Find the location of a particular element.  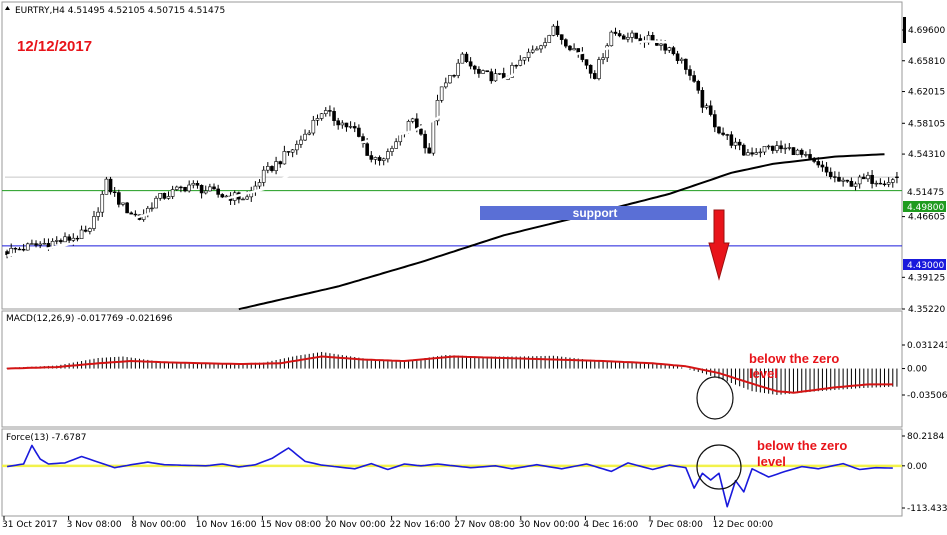

force-highlight-ellipse is located at coordinates (719, 467).